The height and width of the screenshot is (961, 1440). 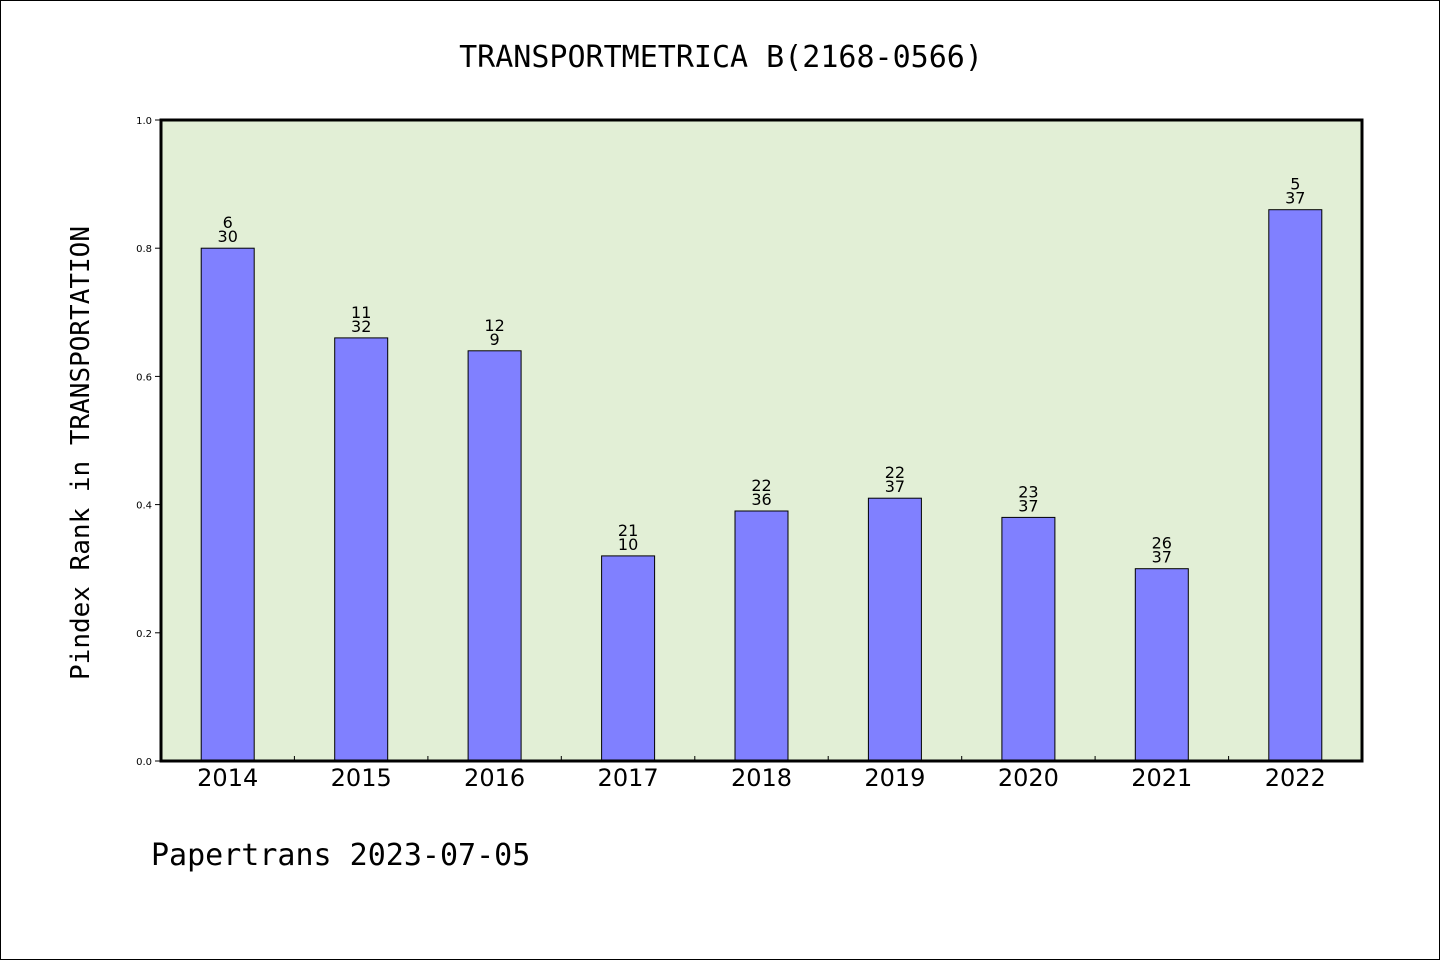 What do you see at coordinates (1028, 505) in the screenshot?
I see `bar-label-bottom-2020: 37` at bounding box center [1028, 505].